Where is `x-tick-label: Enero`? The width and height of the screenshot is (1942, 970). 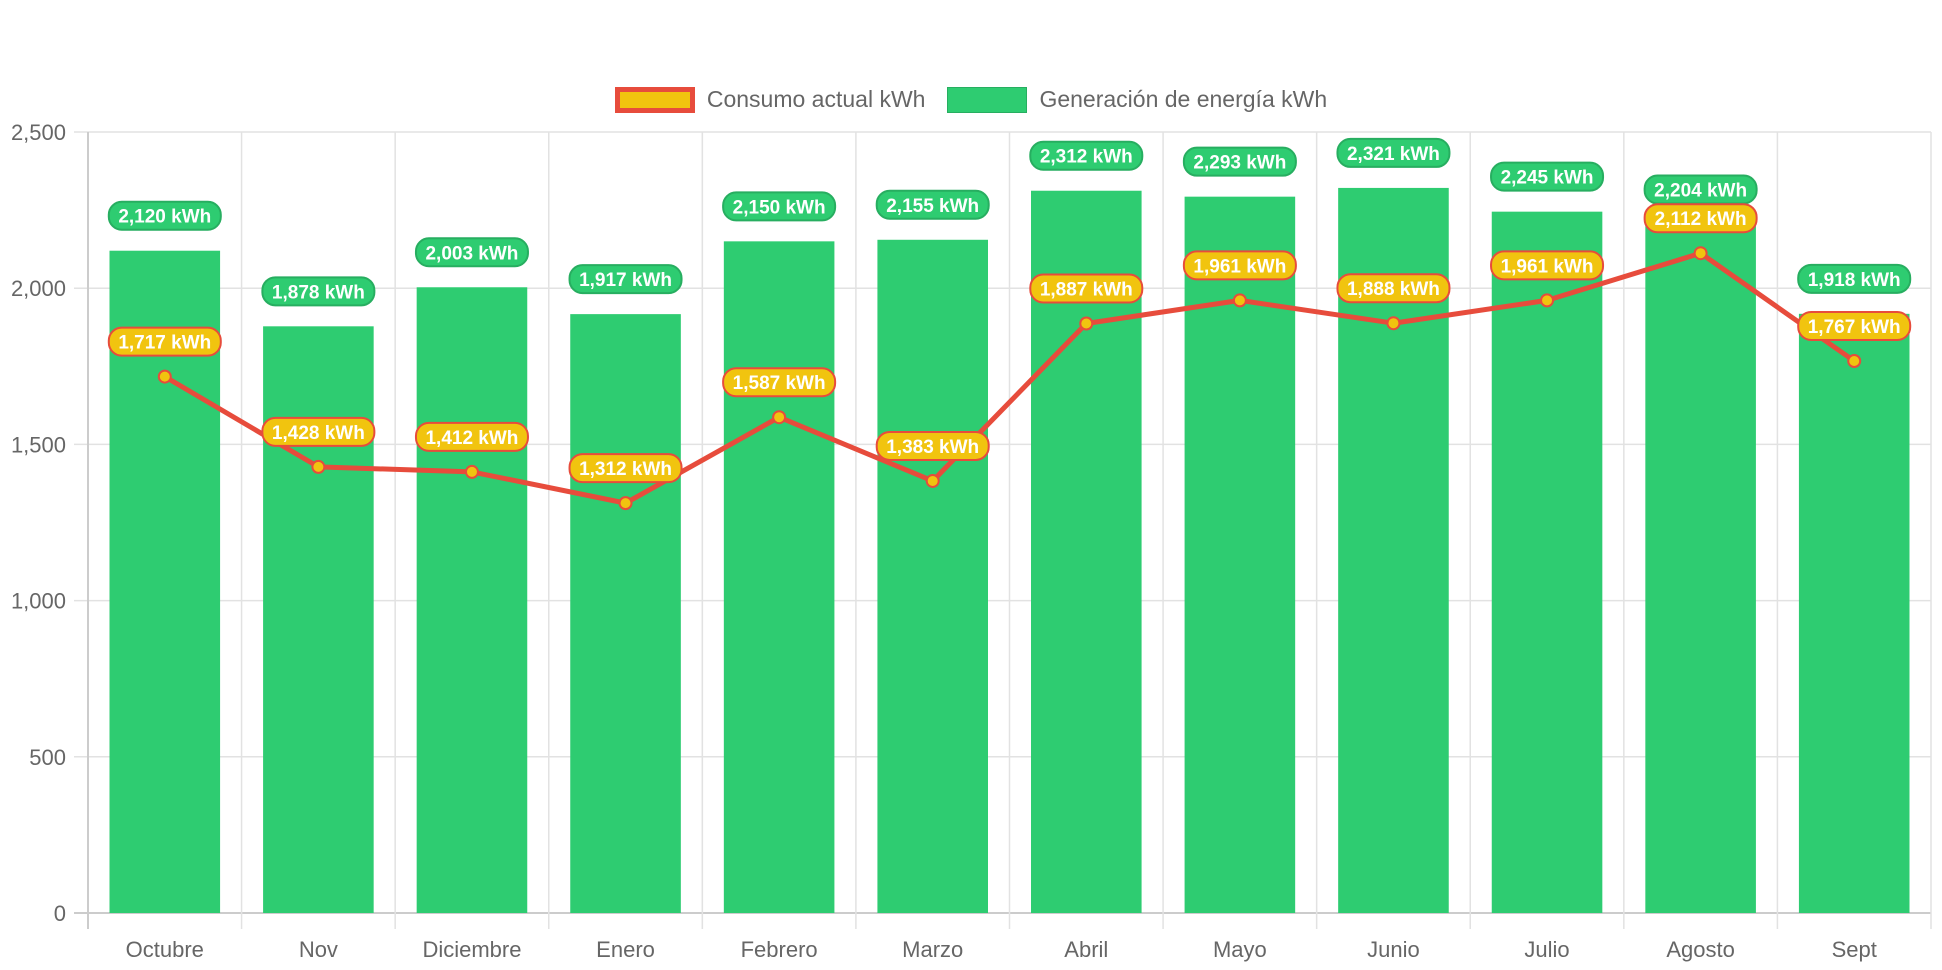
x-tick-label: Enero is located at coordinates (625, 949).